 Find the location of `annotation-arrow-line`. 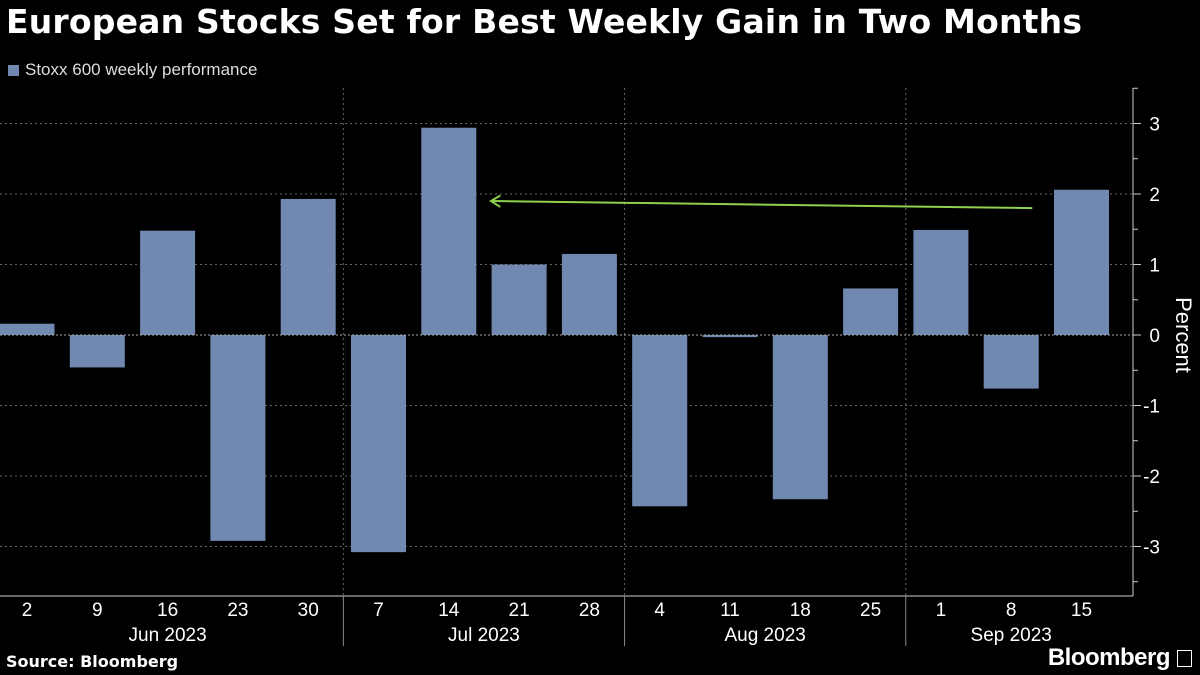

annotation-arrow-line is located at coordinates (761, 205).